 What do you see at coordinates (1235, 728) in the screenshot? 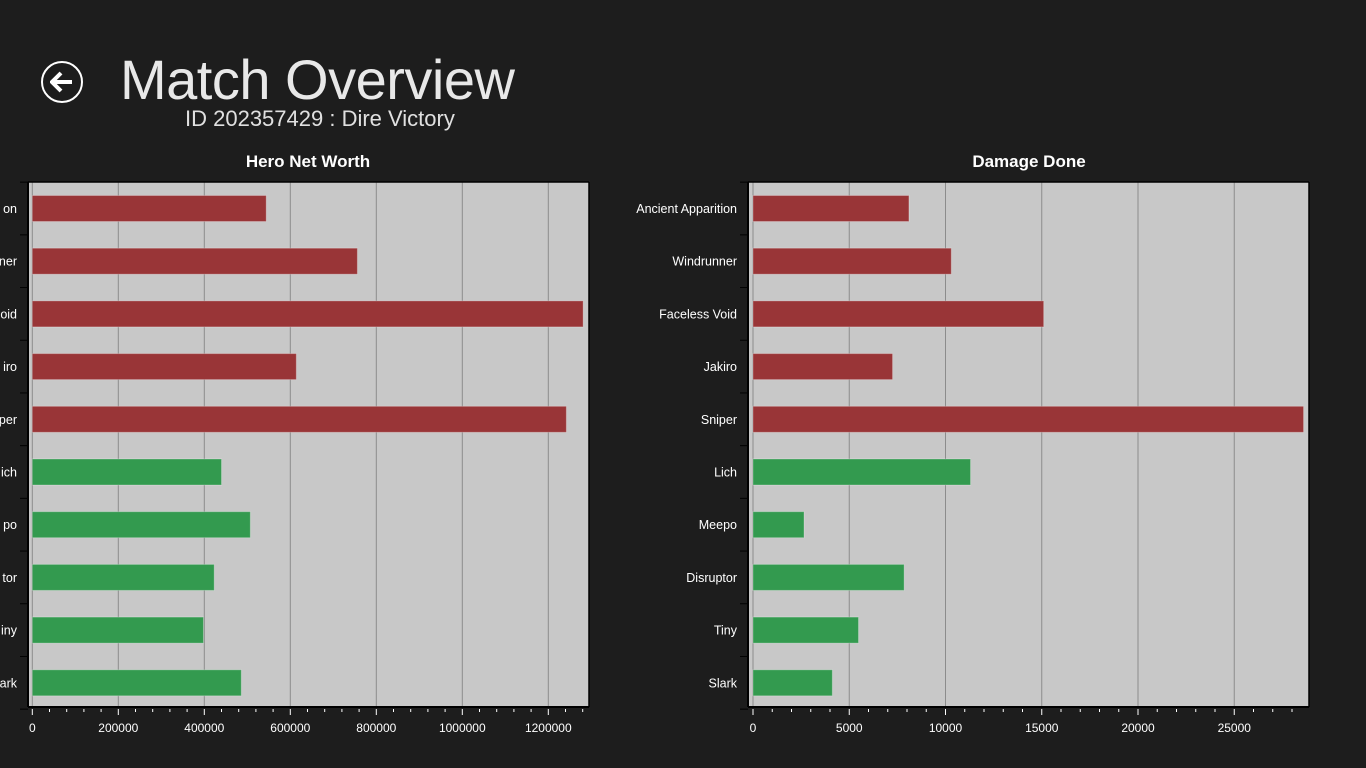
I see `damage-done-tick-label: 25000` at bounding box center [1235, 728].